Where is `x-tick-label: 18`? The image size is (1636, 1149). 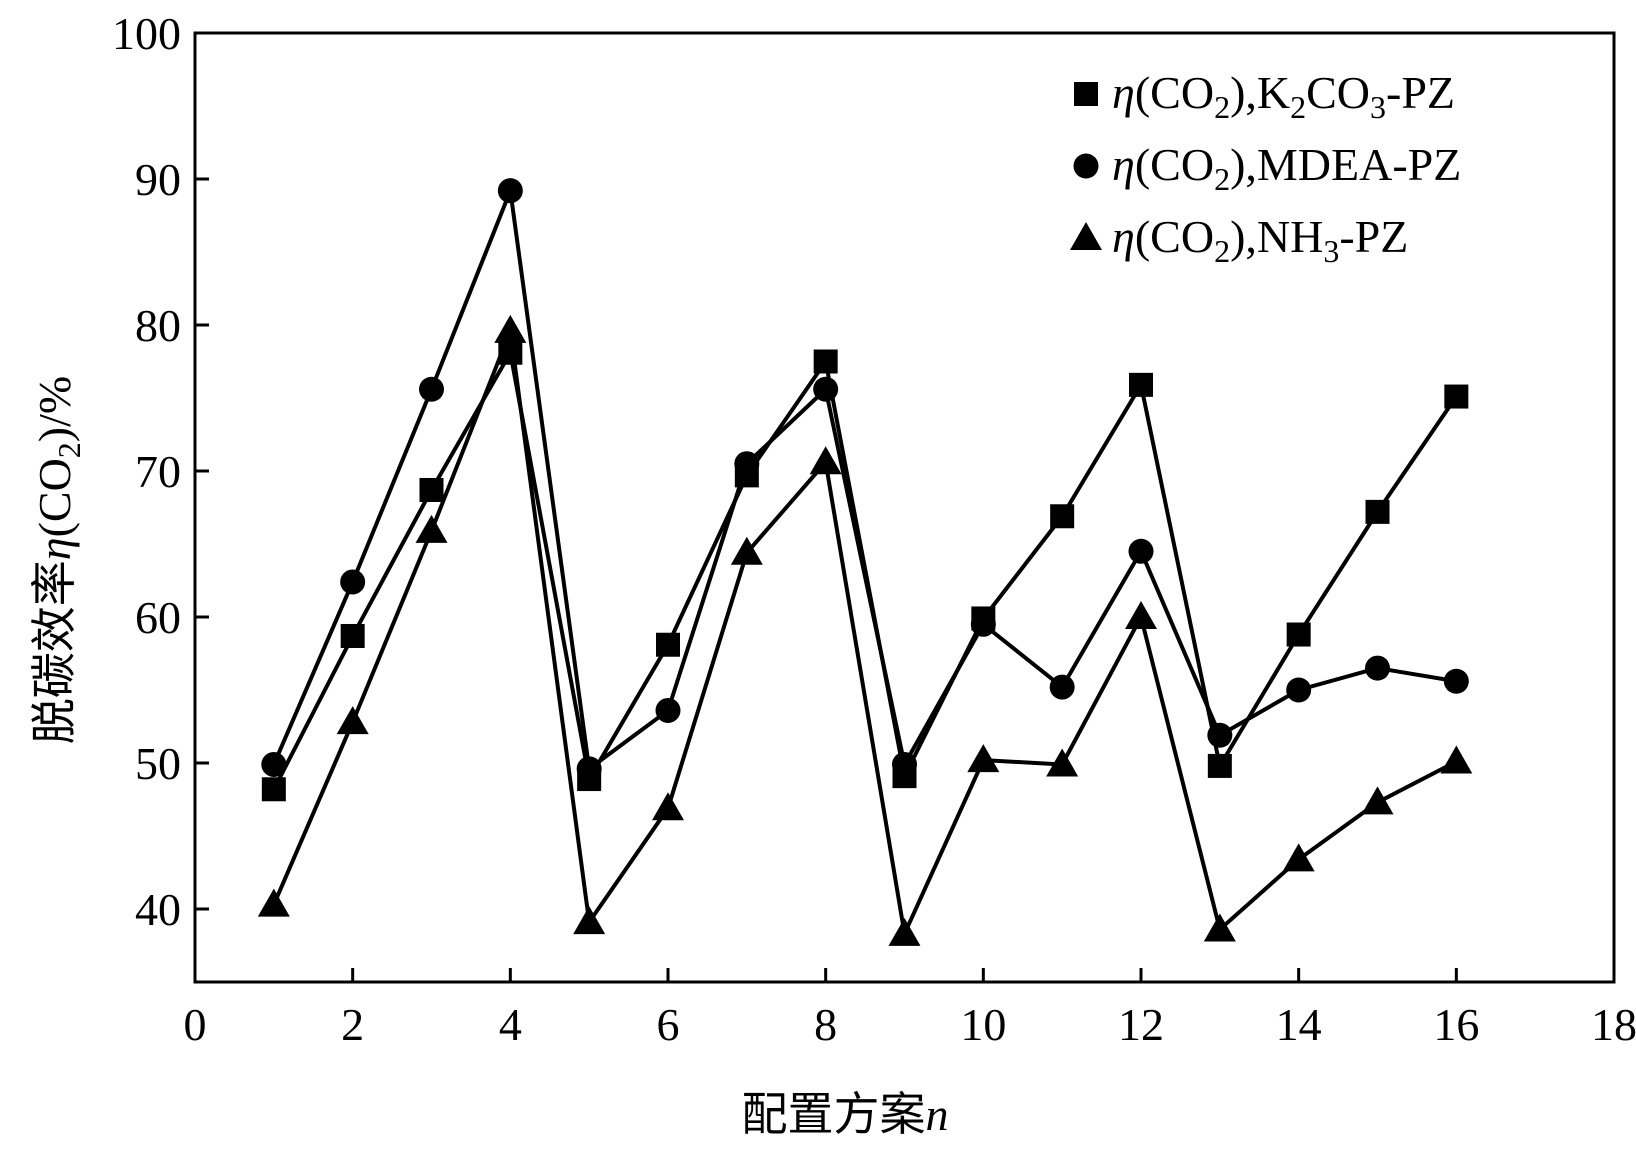
x-tick-label: 18 is located at coordinates (1613, 1024).